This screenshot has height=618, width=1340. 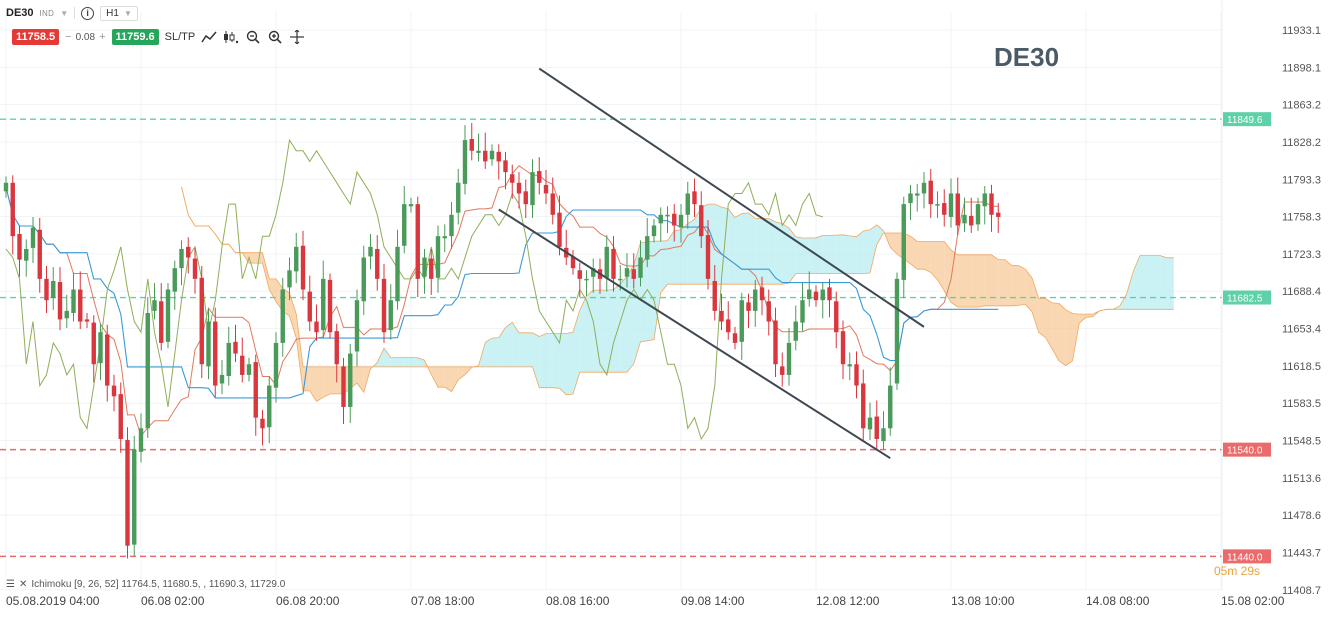 I want to click on sltp-button: SL/TP, so click(x=180, y=37).